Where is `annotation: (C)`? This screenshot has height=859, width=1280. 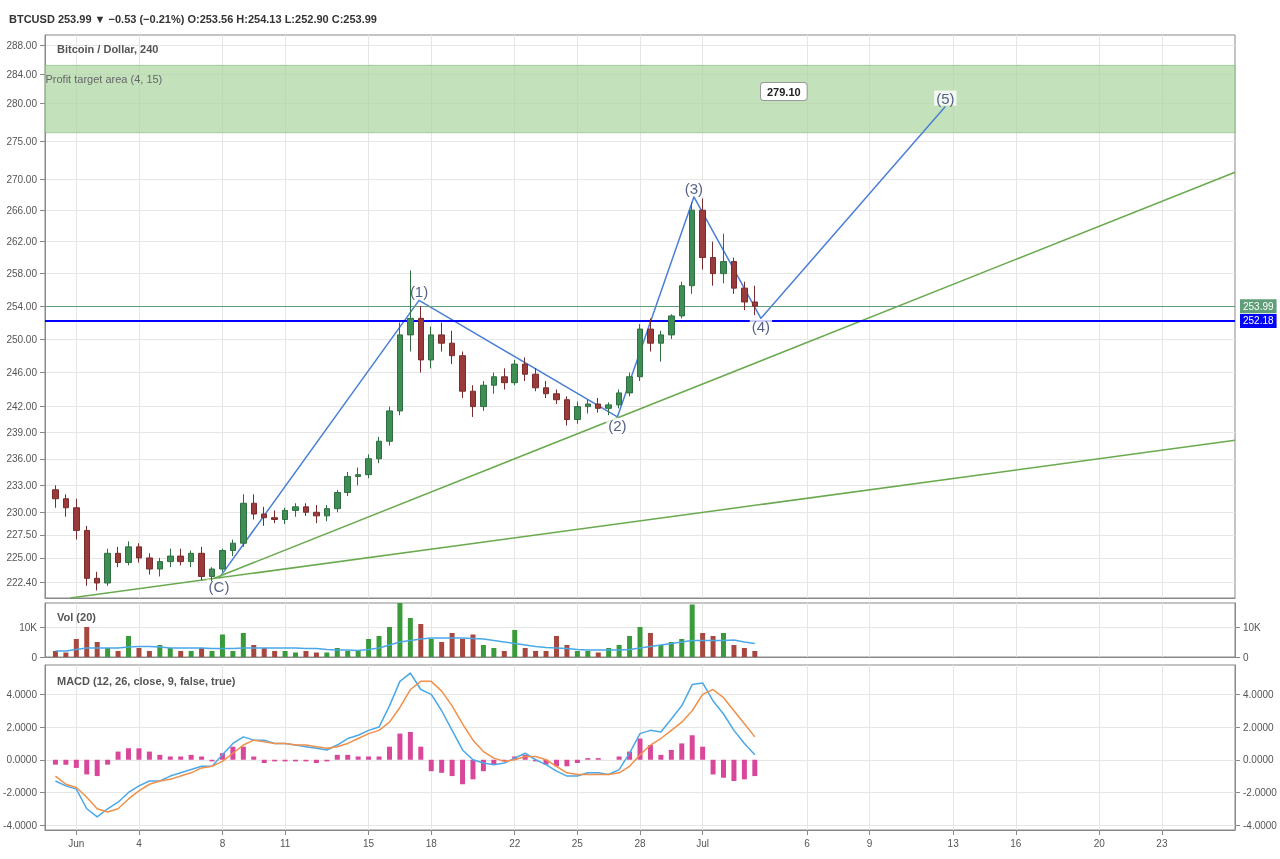 annotation: (C) is located at coordinates (219, 587).